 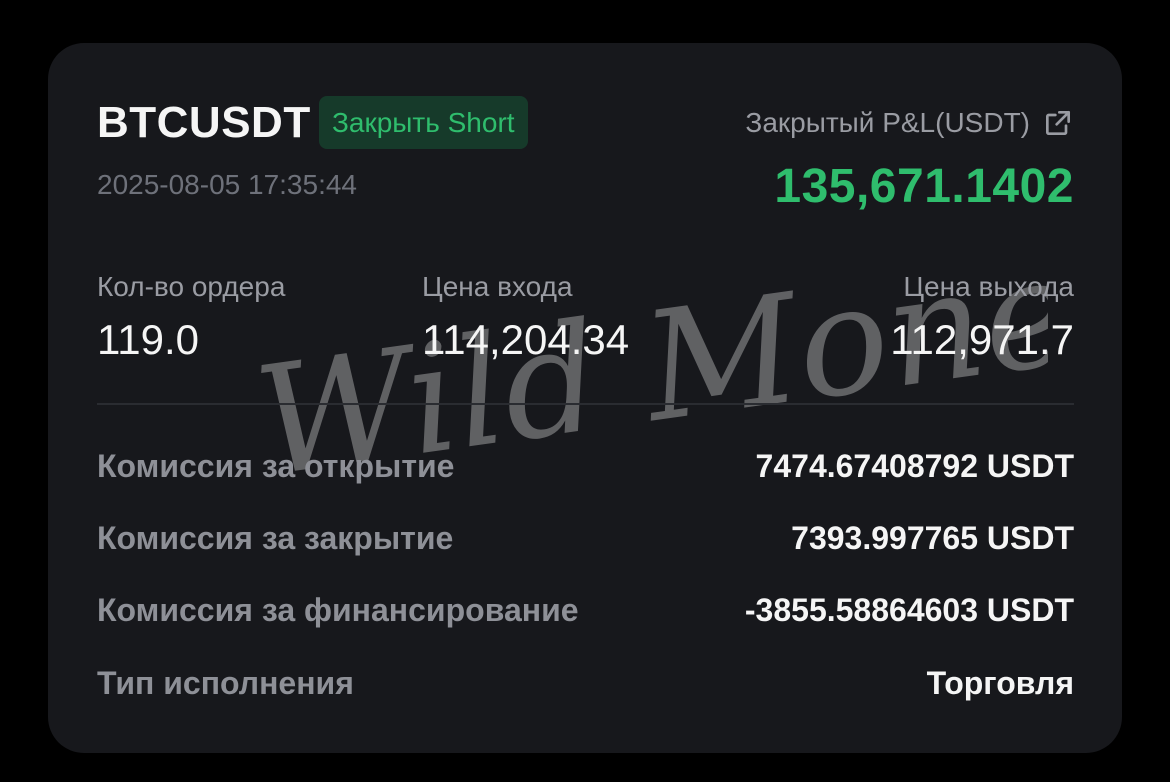 I want to click on funding-fee-label: Комиссия за финансирование, so click(x=338, y=609).